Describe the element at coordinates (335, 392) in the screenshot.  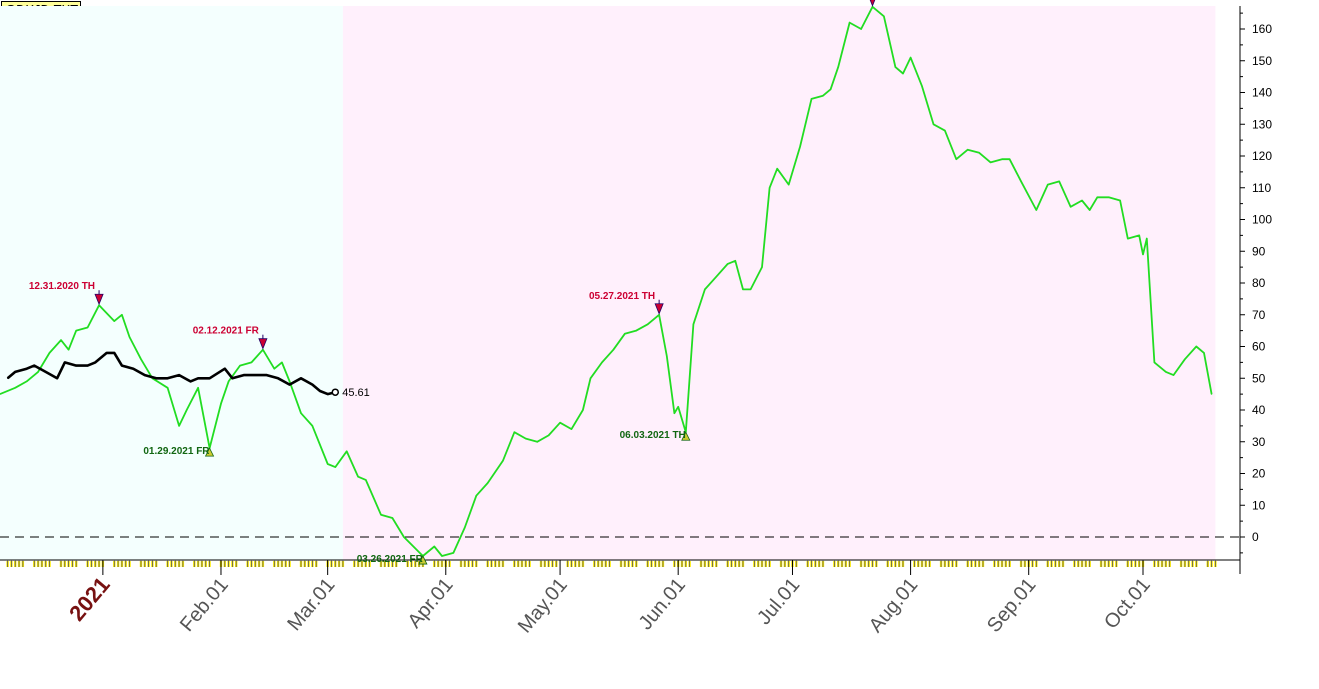
I see `overlay-end-marker` at that location.